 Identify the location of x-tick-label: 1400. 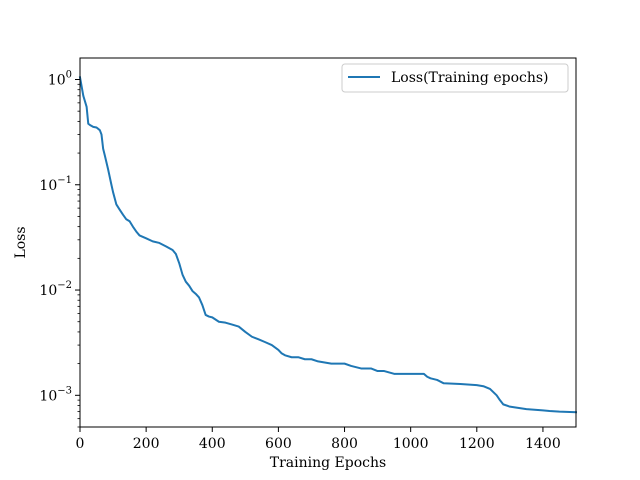
(543, 444).